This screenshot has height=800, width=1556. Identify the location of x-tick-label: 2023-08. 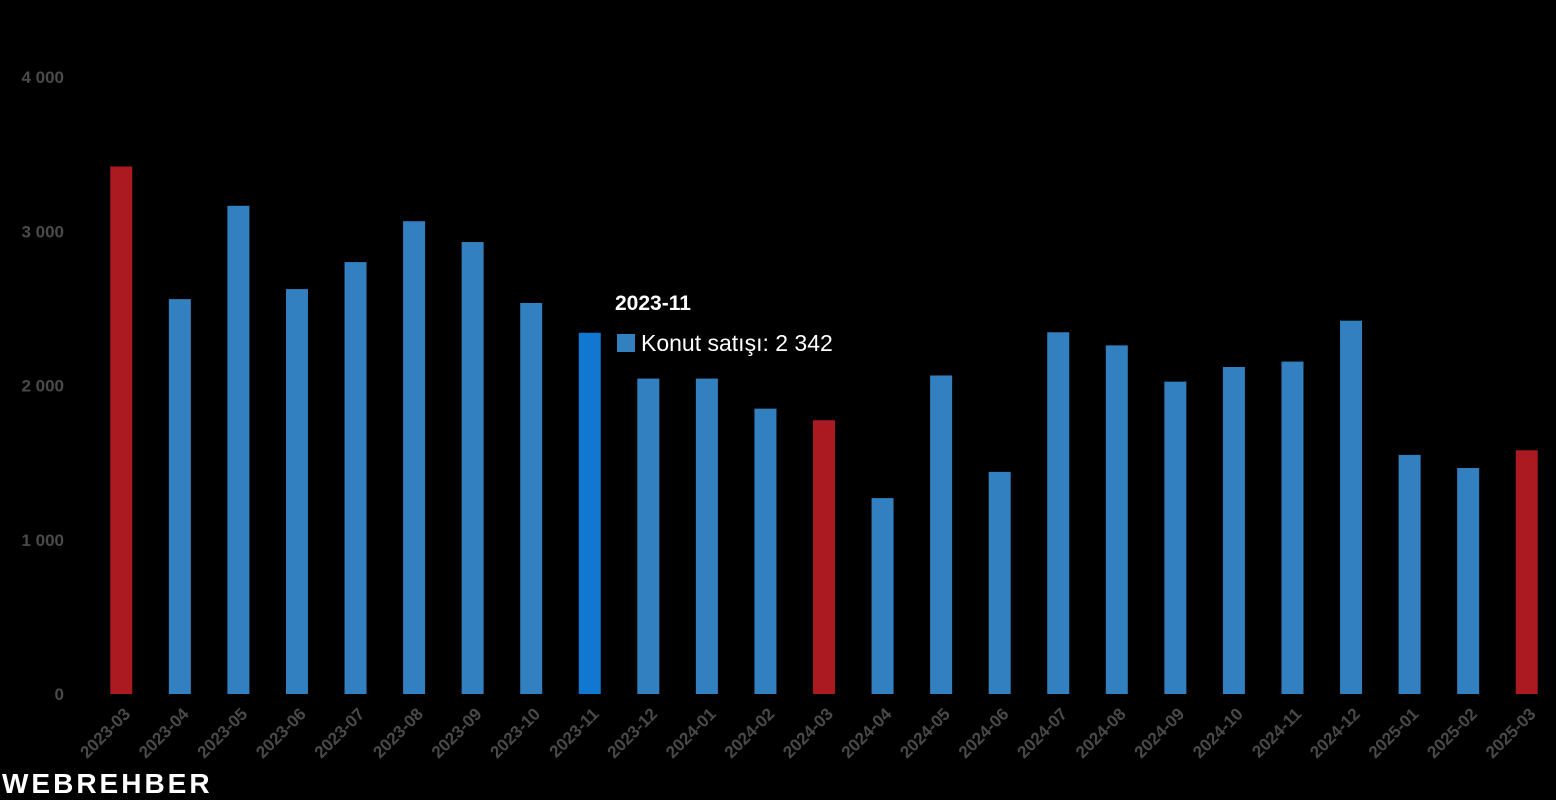
(398, 733).